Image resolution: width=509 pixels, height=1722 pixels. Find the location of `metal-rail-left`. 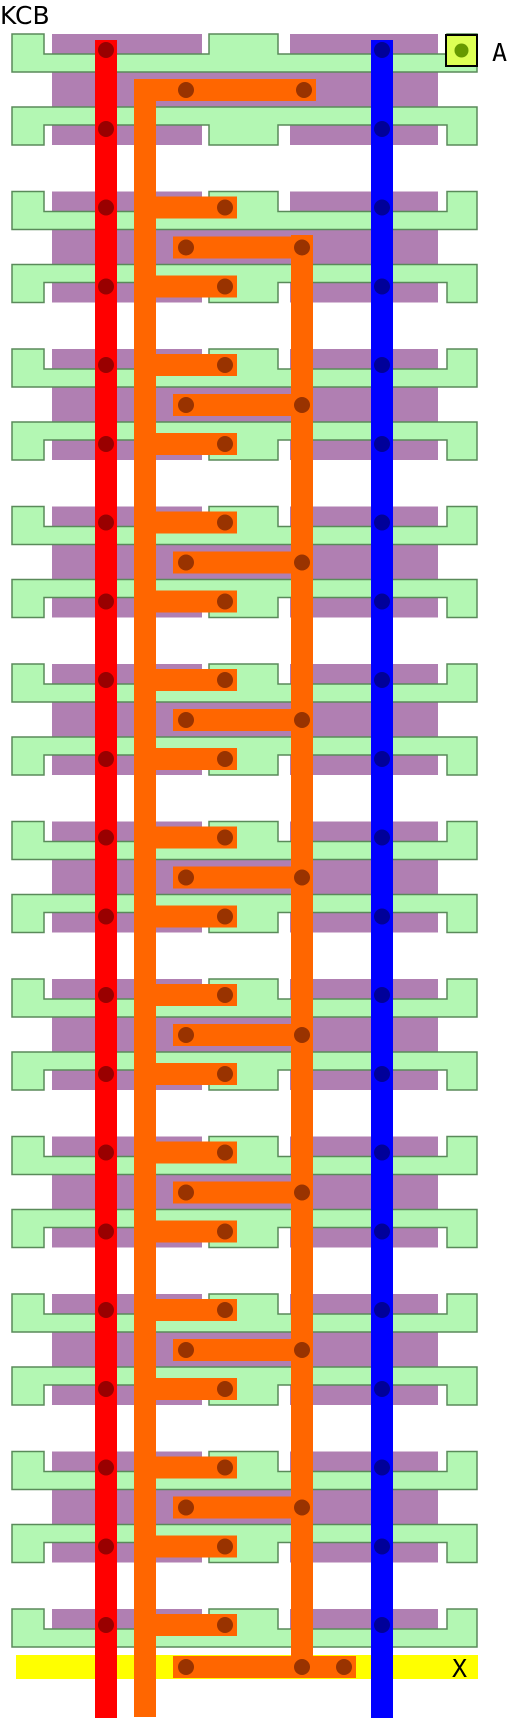

metal-rail-left is located at coordinates (106, 879).